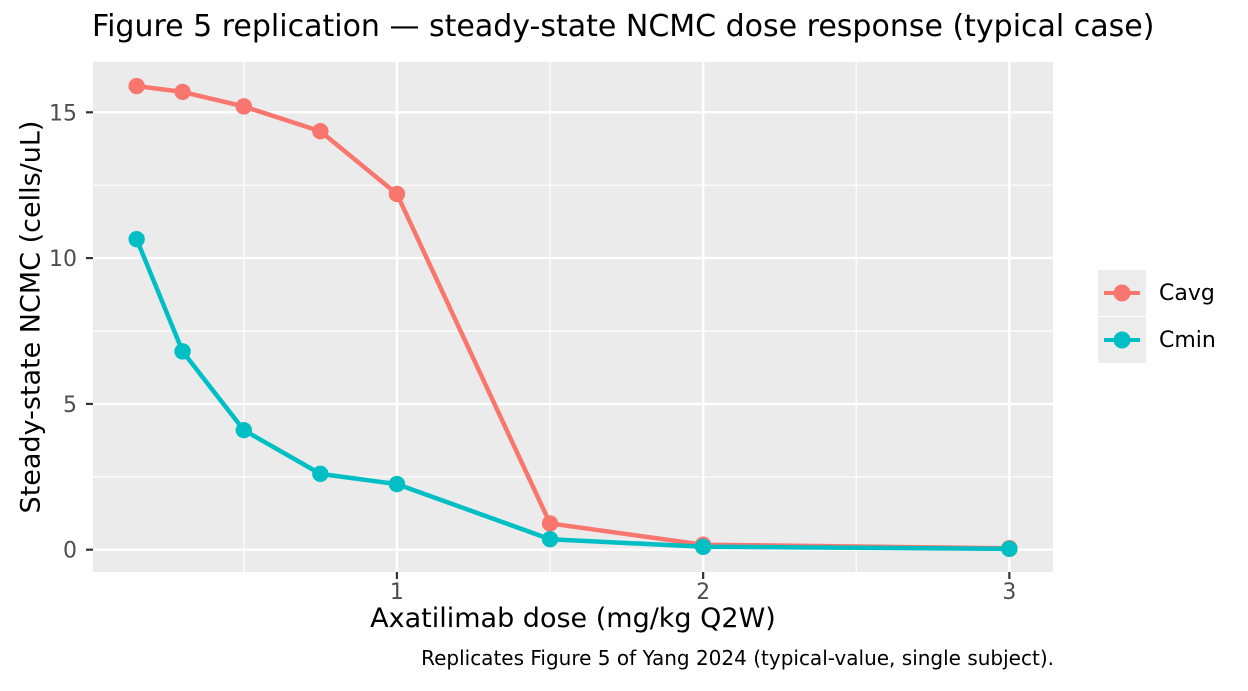 The width and height of the screenshot is (1248, 691). Describe the element at coordinates (63, 113) in the screenshot. I see `y-tick-label: 15` at that location.